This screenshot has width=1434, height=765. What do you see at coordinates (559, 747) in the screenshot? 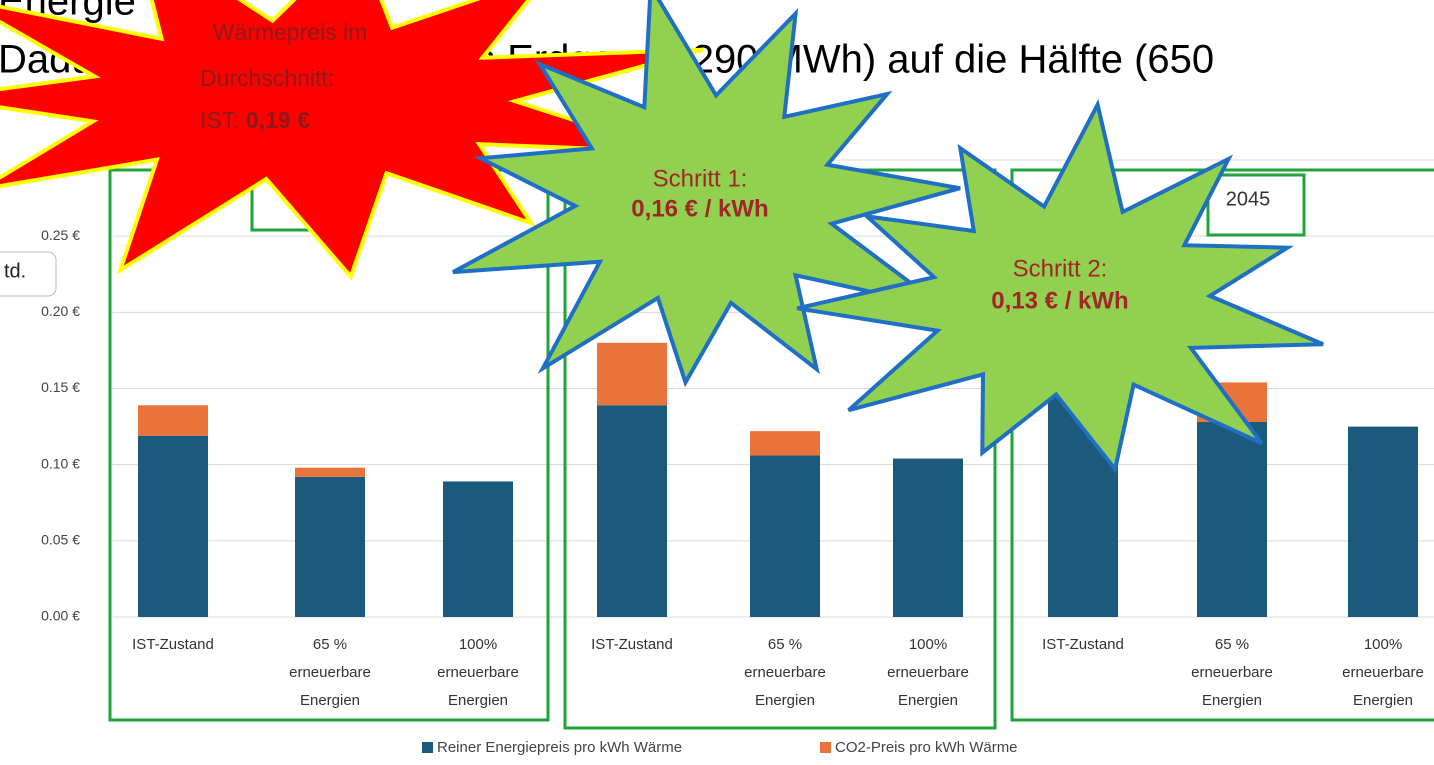
I see `legend-label: Reiner Energiepreis pro kWh Wärme` at bounding box center [559, 747].